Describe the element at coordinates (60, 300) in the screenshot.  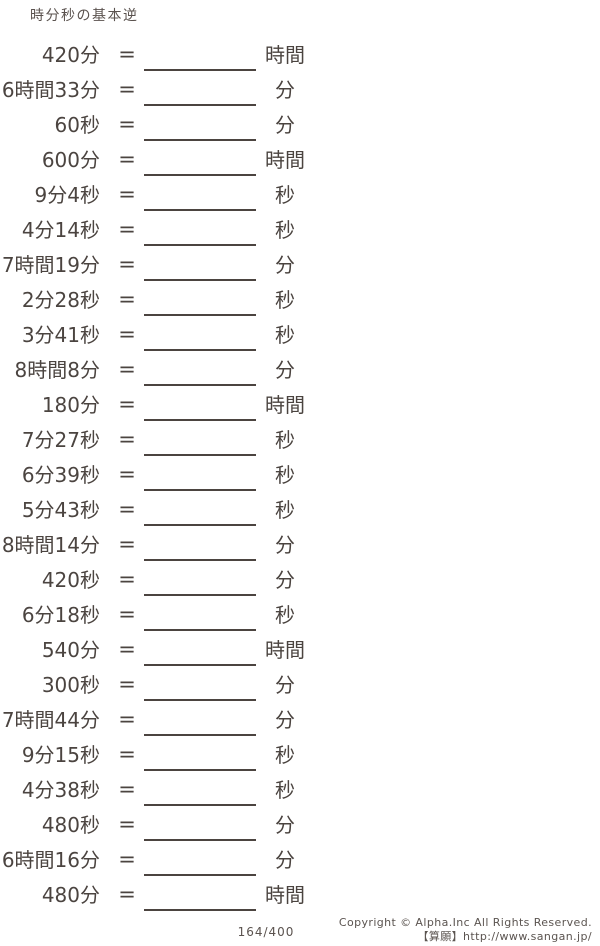
I see `problem-given-value: 2分28秒` at that location.